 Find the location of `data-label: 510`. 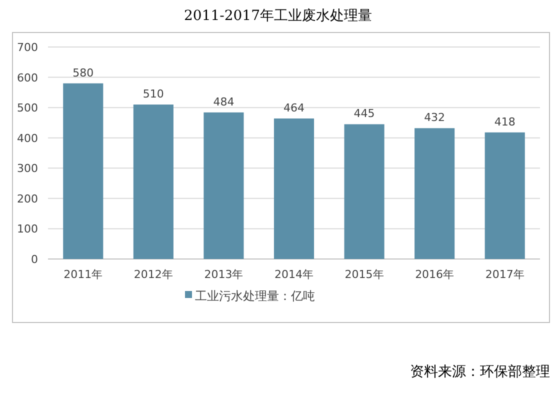

data-label: 510 is located at coordinates (153, 94).